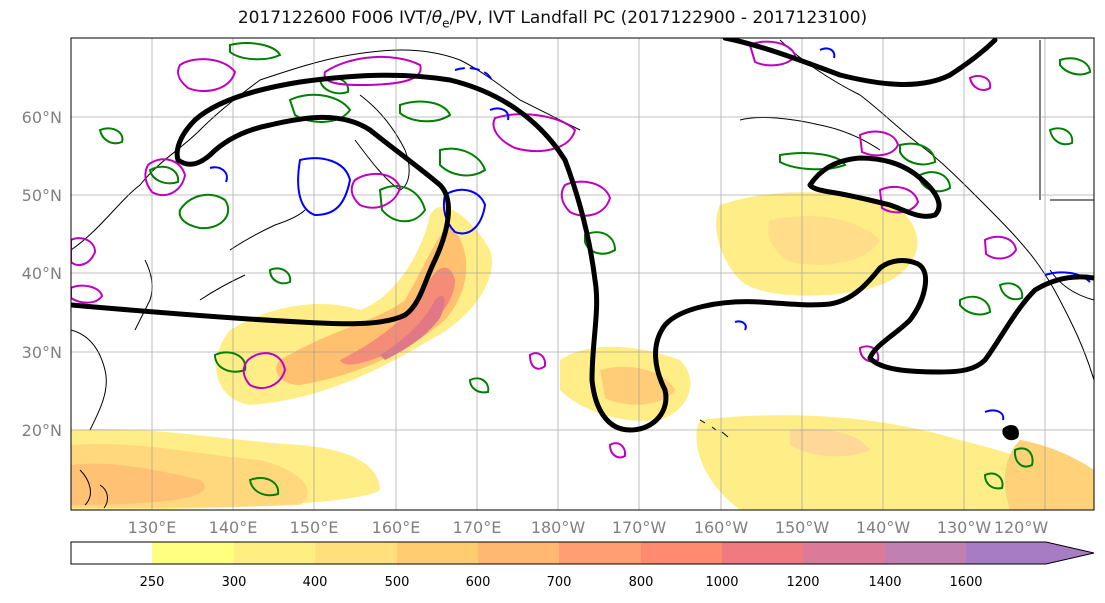 The image size is (1105, 603). What do you see at coordinates (42, 430) in the screenshot?
I see `lat-label-20n: 20°N` at bounding box center [42, 430].